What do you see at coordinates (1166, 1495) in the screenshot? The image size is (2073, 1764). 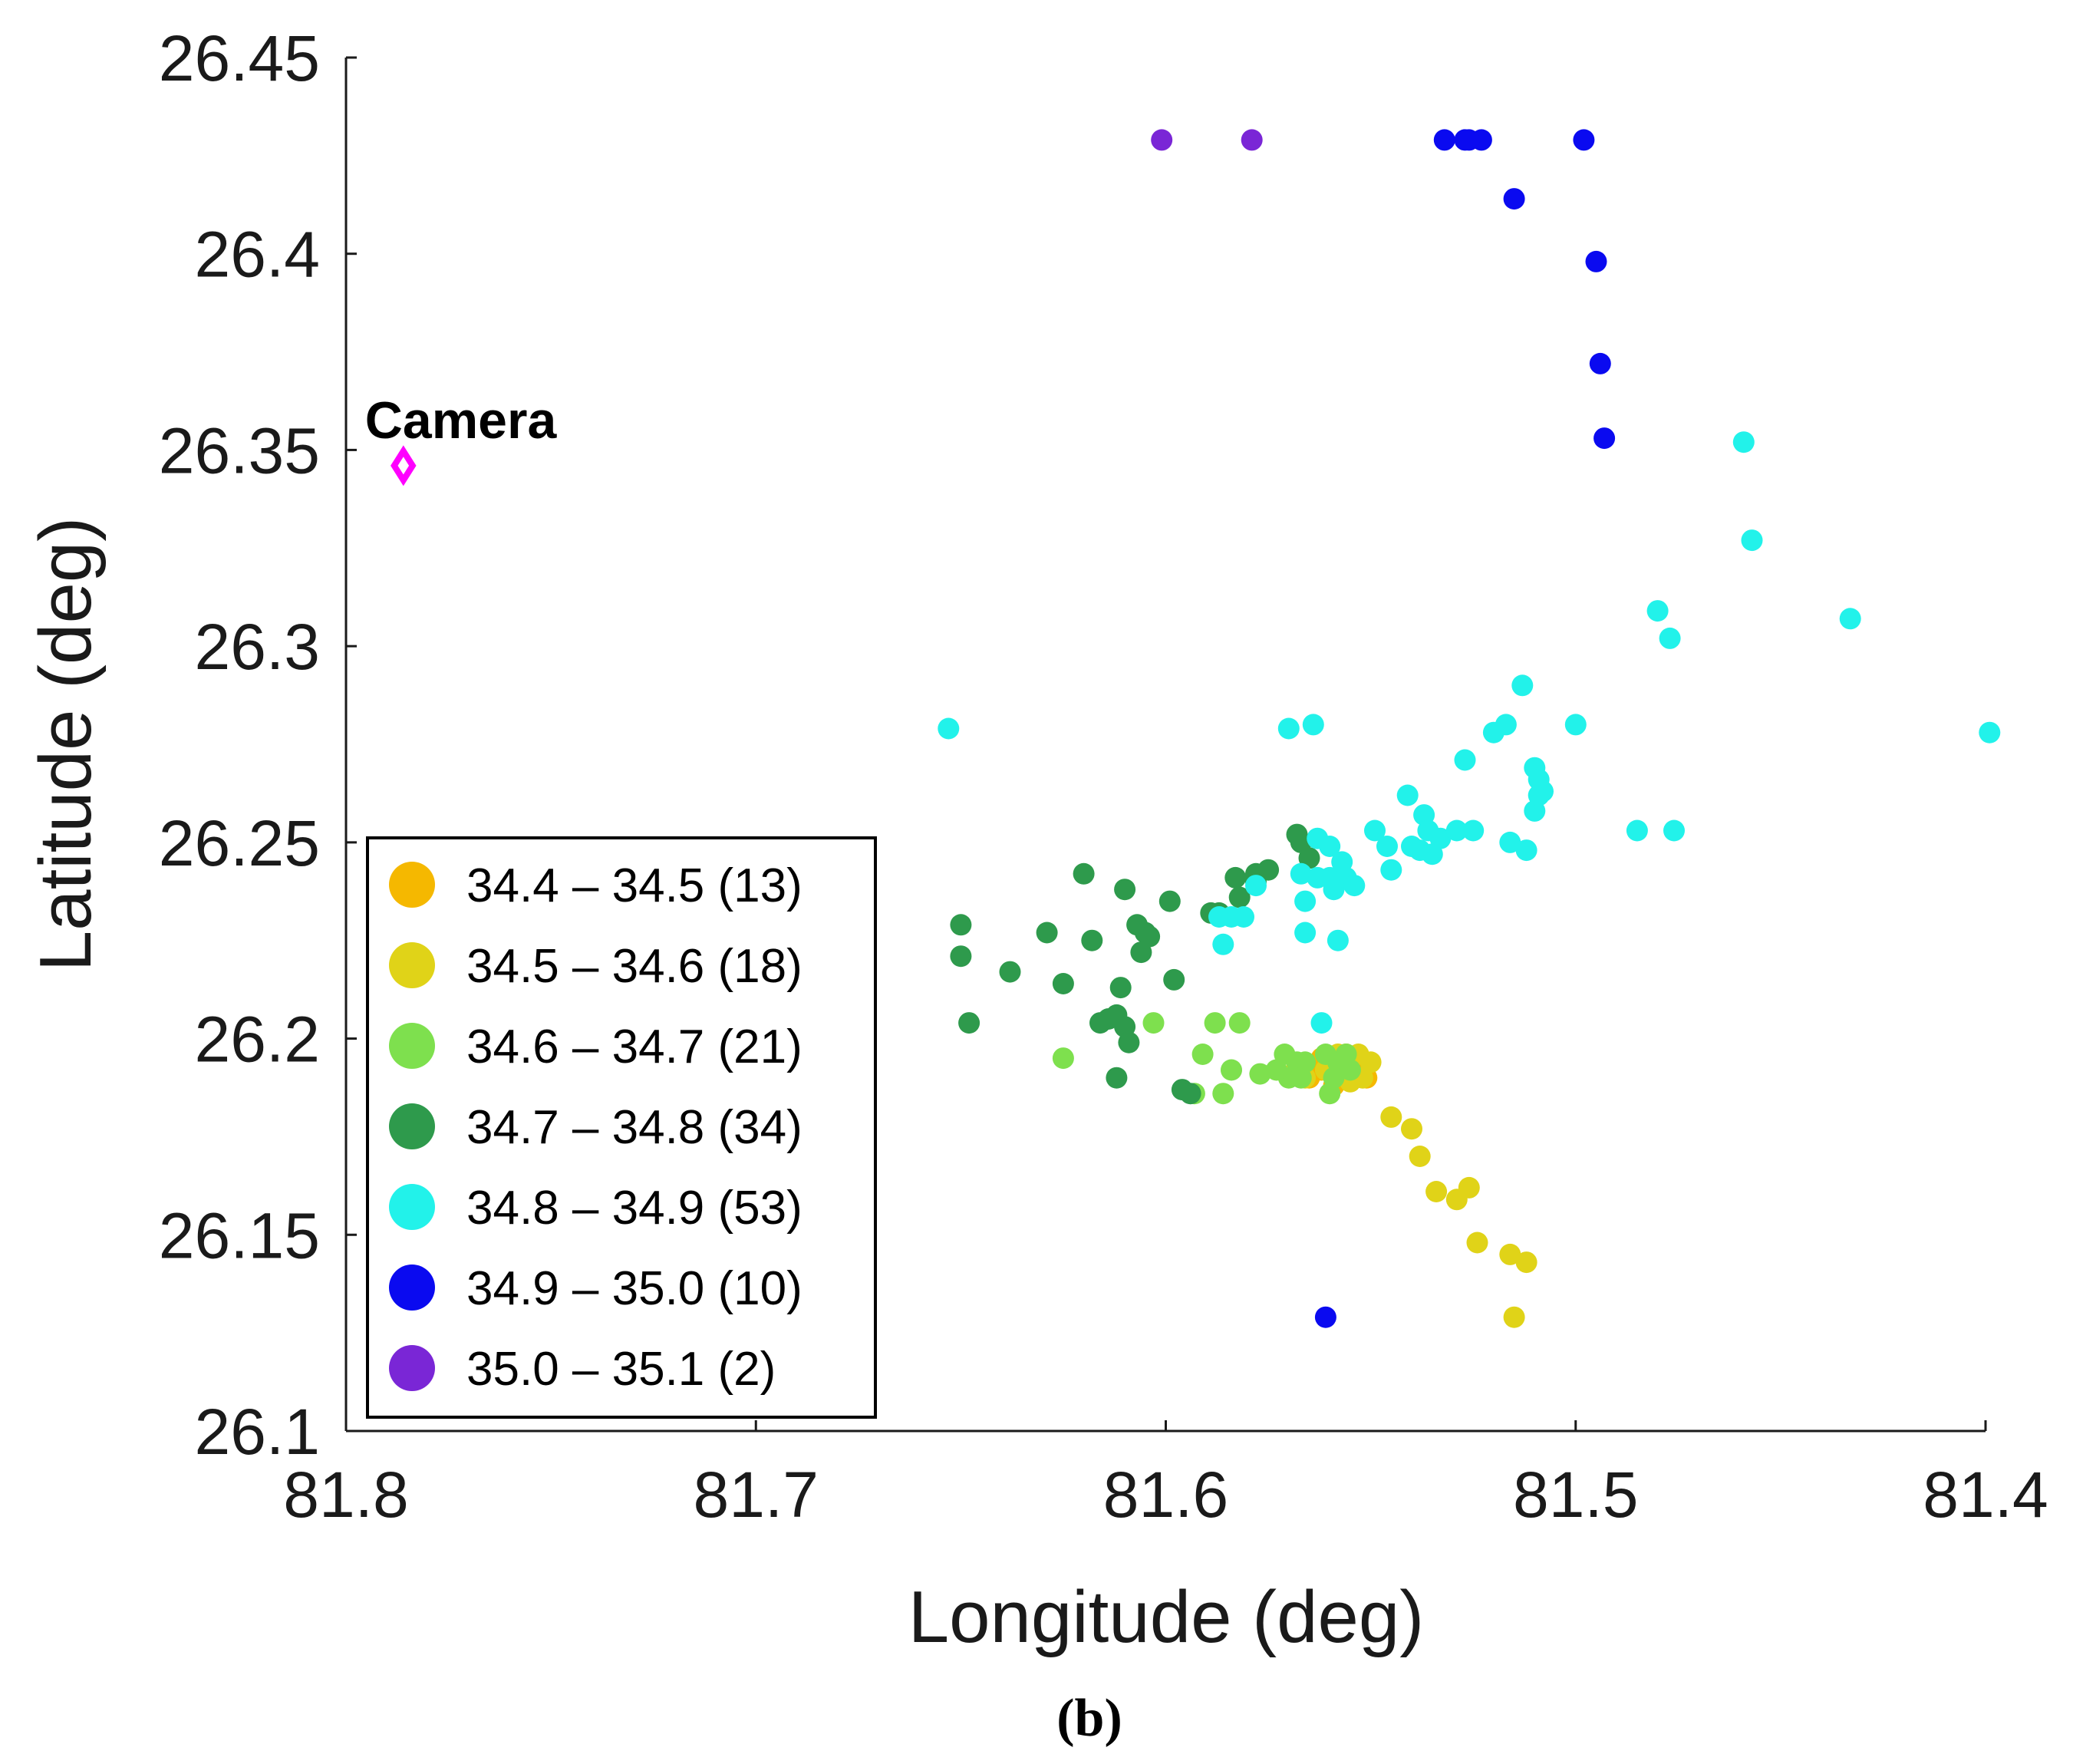 I see `x-tick-label: 81.6` at bounding box center [1166, 1495].